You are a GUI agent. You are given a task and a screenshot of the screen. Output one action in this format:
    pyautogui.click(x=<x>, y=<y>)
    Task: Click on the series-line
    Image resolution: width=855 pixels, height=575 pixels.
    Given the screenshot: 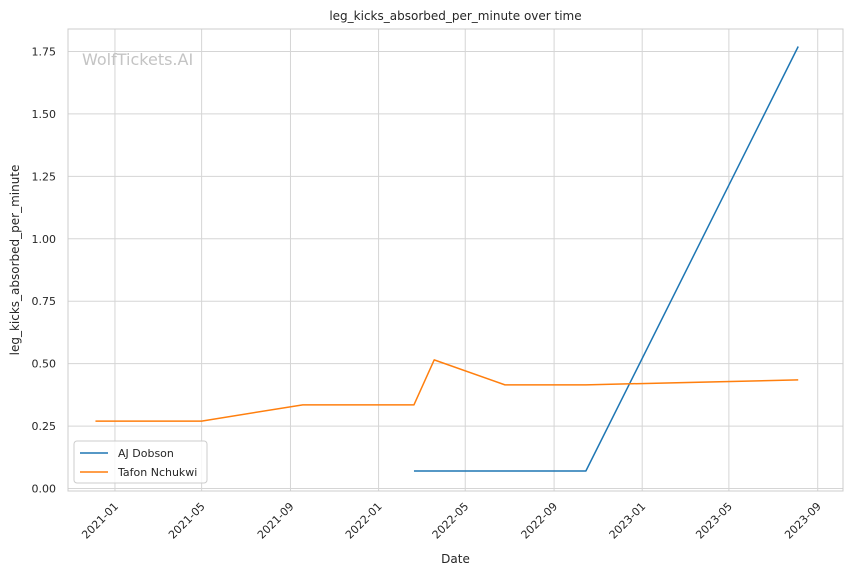 What is the action you would take?
    pyautogui.click(x=447, y=390)
    